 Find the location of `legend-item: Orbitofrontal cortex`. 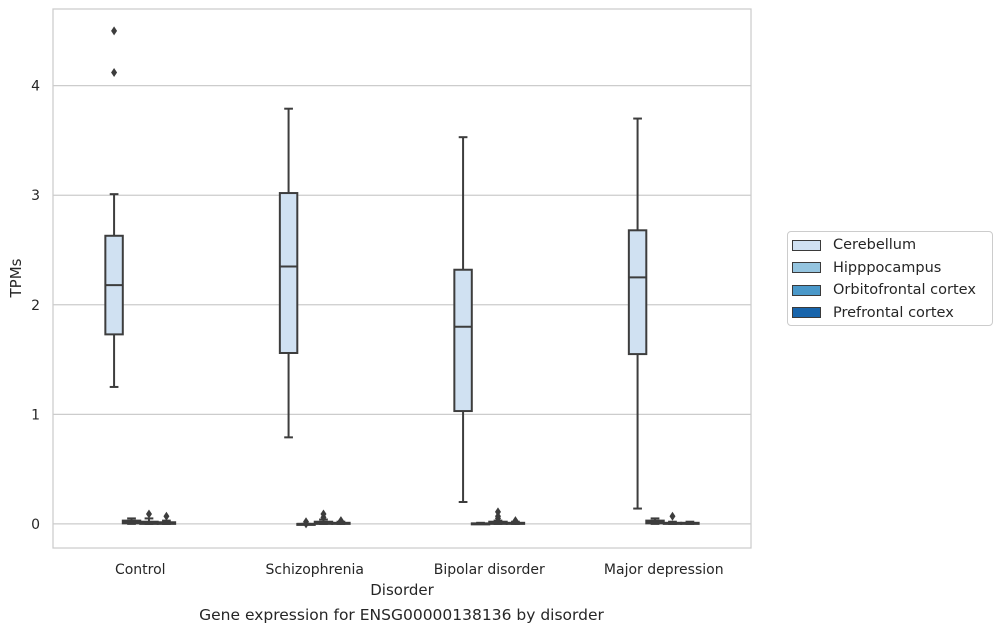

legend-item: Orbitofrontal cortex is located at coordinates (884, 290).